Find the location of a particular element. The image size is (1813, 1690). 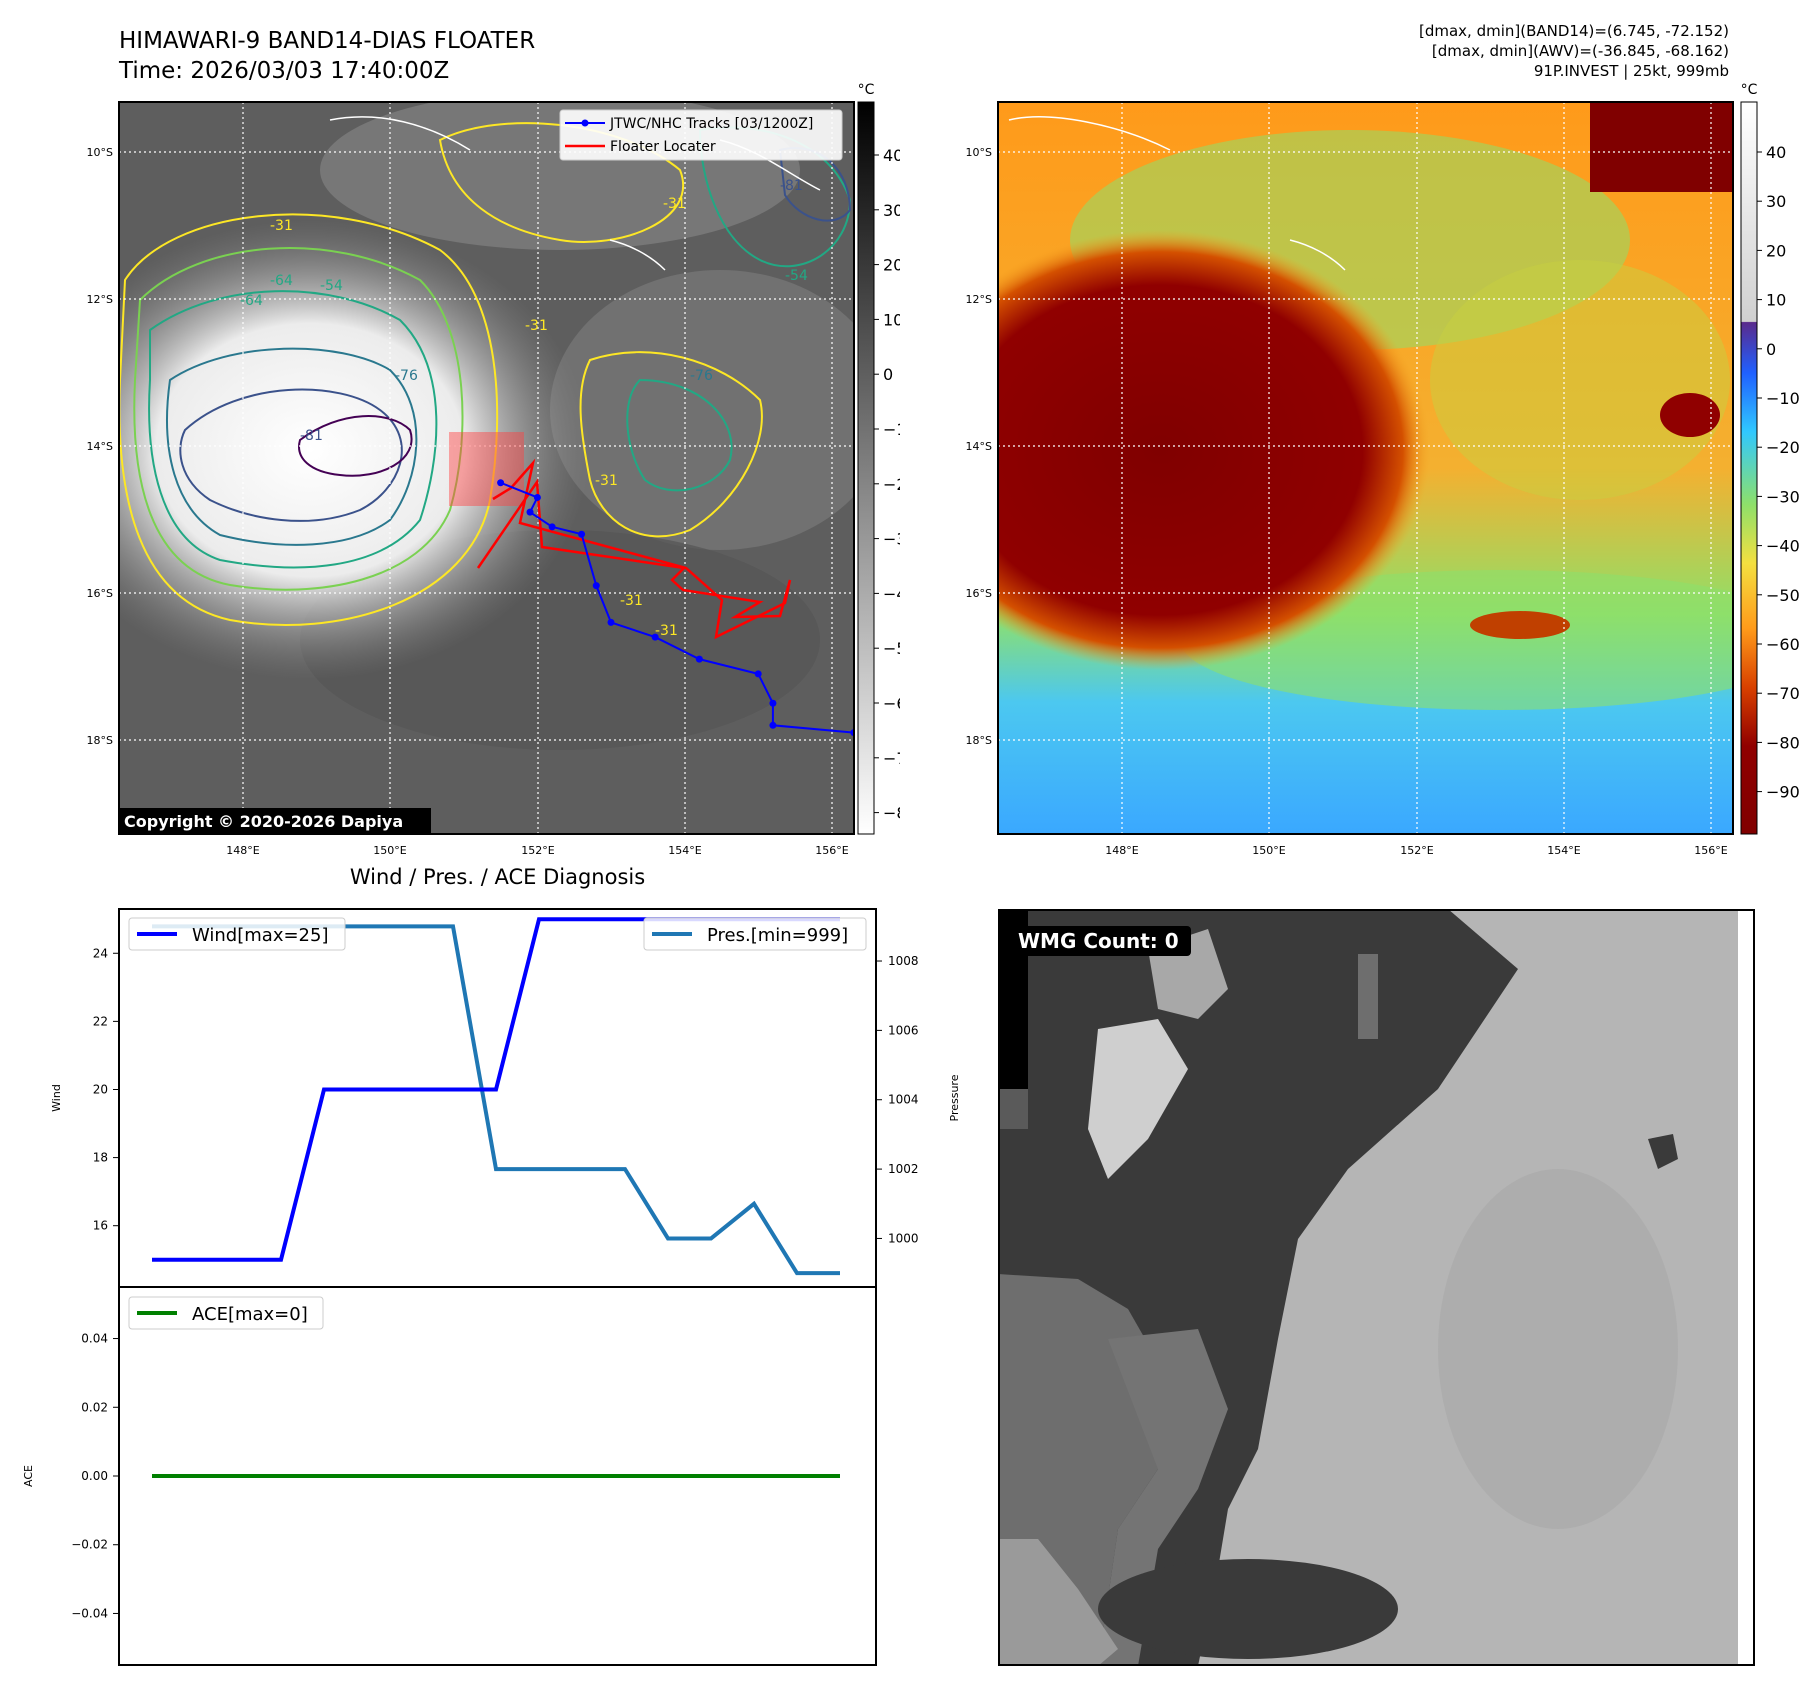

wmg-light-patch is located at coordinates (1138, 1099).